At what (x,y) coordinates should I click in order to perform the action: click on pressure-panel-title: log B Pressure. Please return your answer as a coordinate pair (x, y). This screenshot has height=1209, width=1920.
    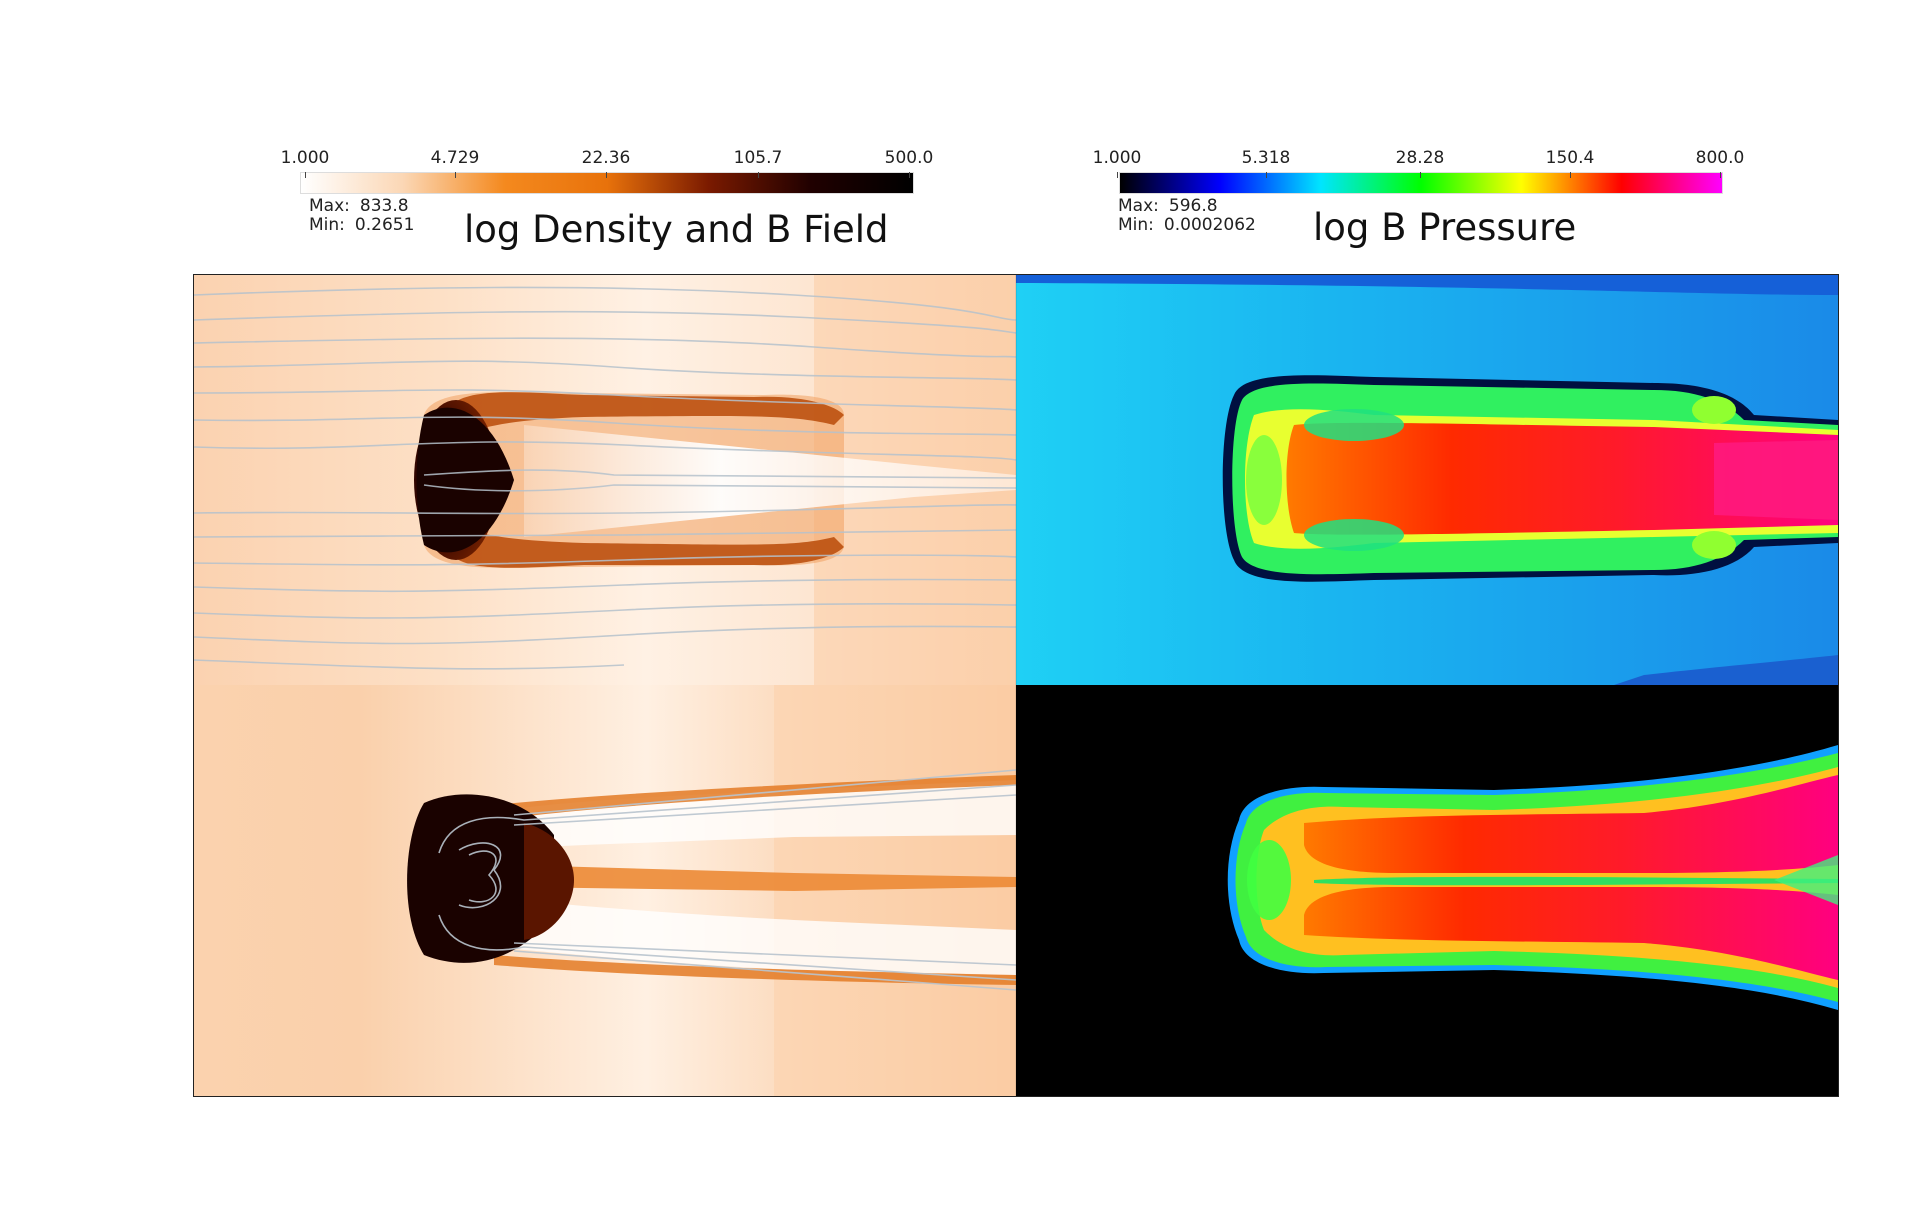
    Looking at the image, I should click on (1445, 227).